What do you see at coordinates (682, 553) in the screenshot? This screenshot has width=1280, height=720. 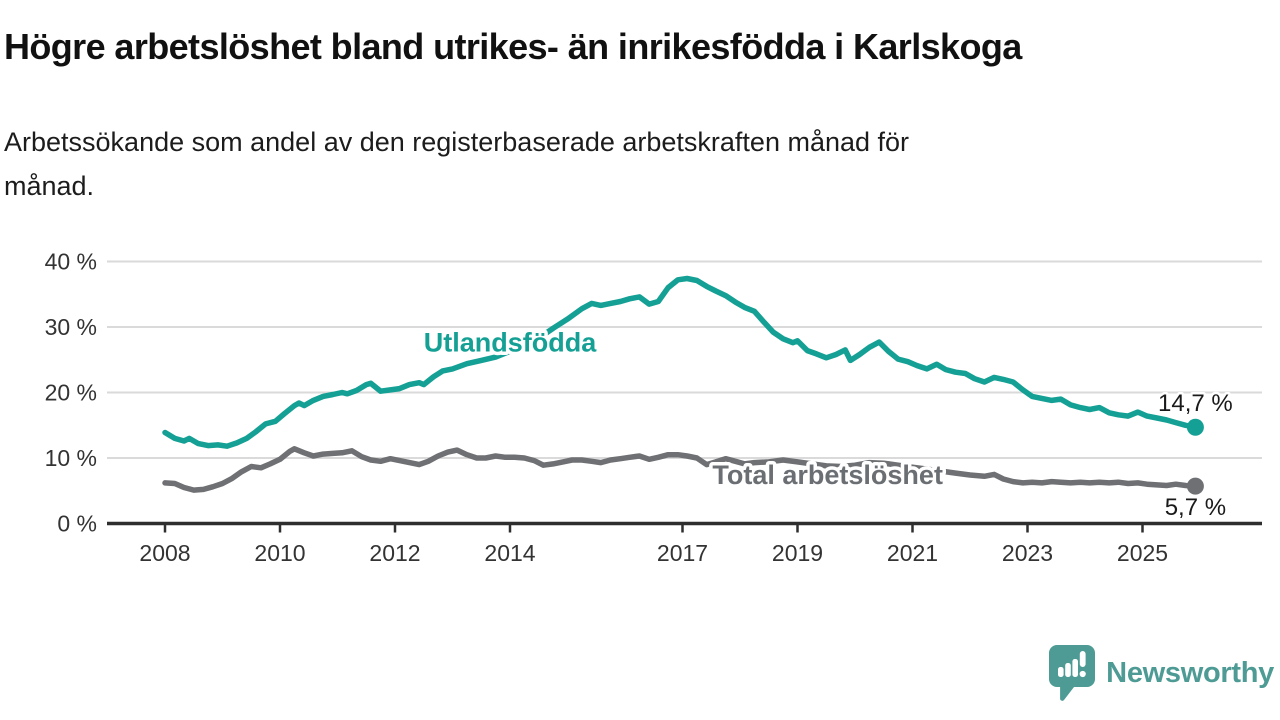 I see `x-axis-tick-label: 2017` at bounding box center [682, 553].